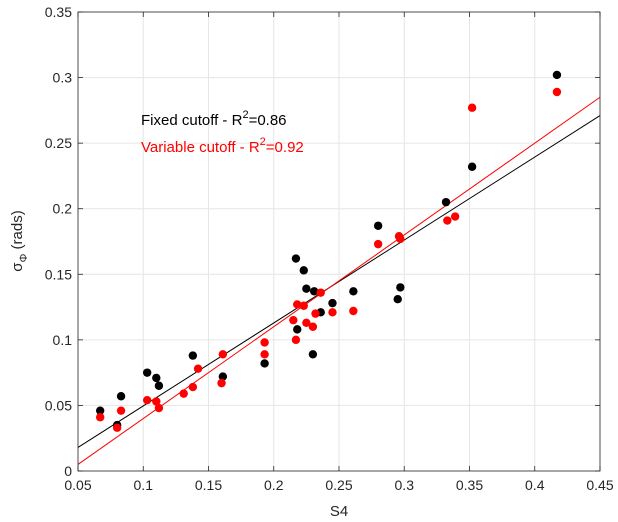 The width and height of the screenshot is (618, 522). What do you see at coordinates (274, 485) in the screenshot?
I see `x-tick-label: 0.2` at bounding box center [274, 485].